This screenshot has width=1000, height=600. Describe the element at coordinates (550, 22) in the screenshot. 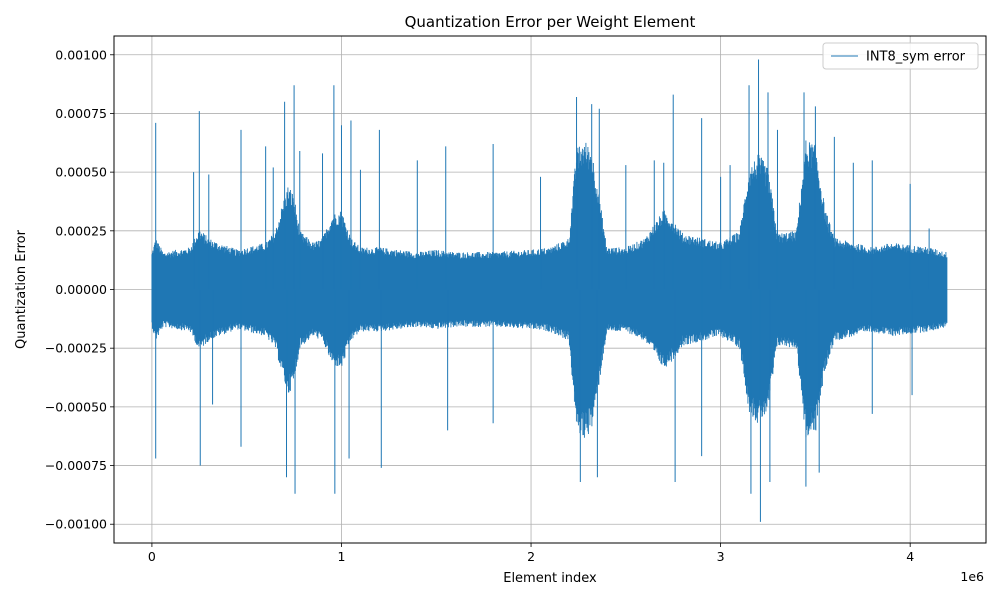

I see `chart-title: Quantization Error per Weight Element` at that location.